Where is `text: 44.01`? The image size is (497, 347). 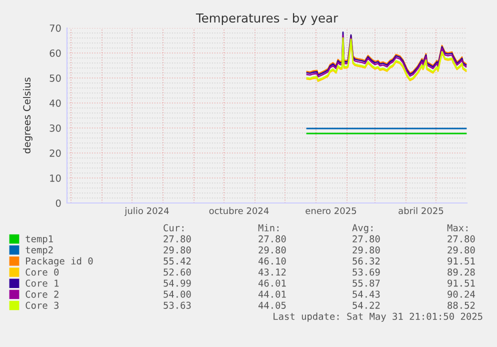
text: 44.01 is located at coordinates (272, 294).